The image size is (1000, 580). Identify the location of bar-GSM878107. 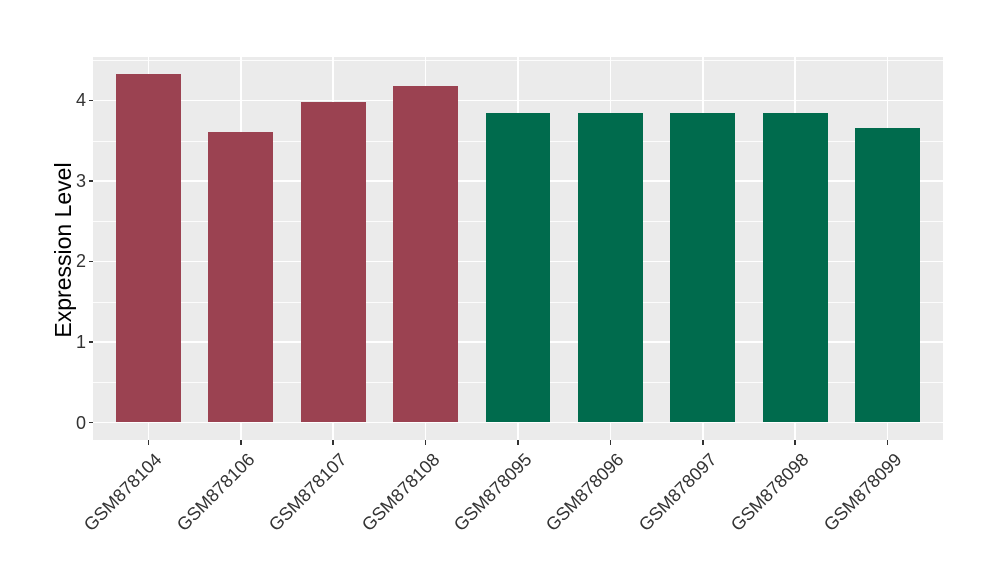
(333, 262).